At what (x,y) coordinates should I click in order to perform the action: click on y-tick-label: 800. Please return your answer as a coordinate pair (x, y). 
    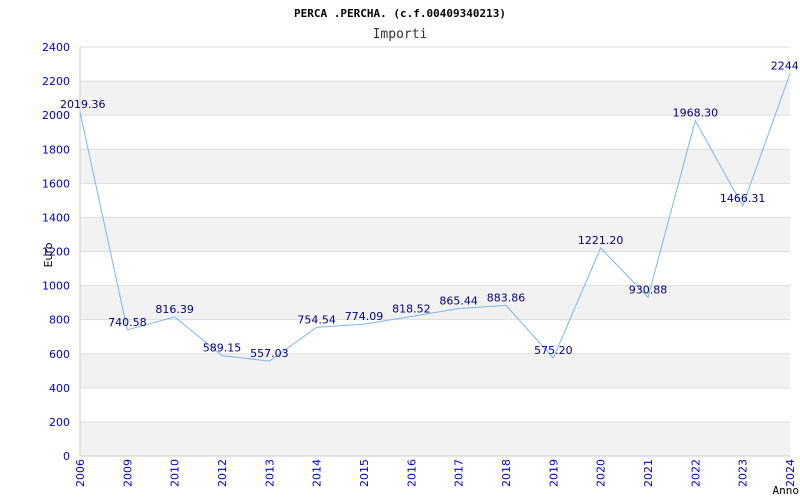
    Looking at the image, I should click on (59, 320).